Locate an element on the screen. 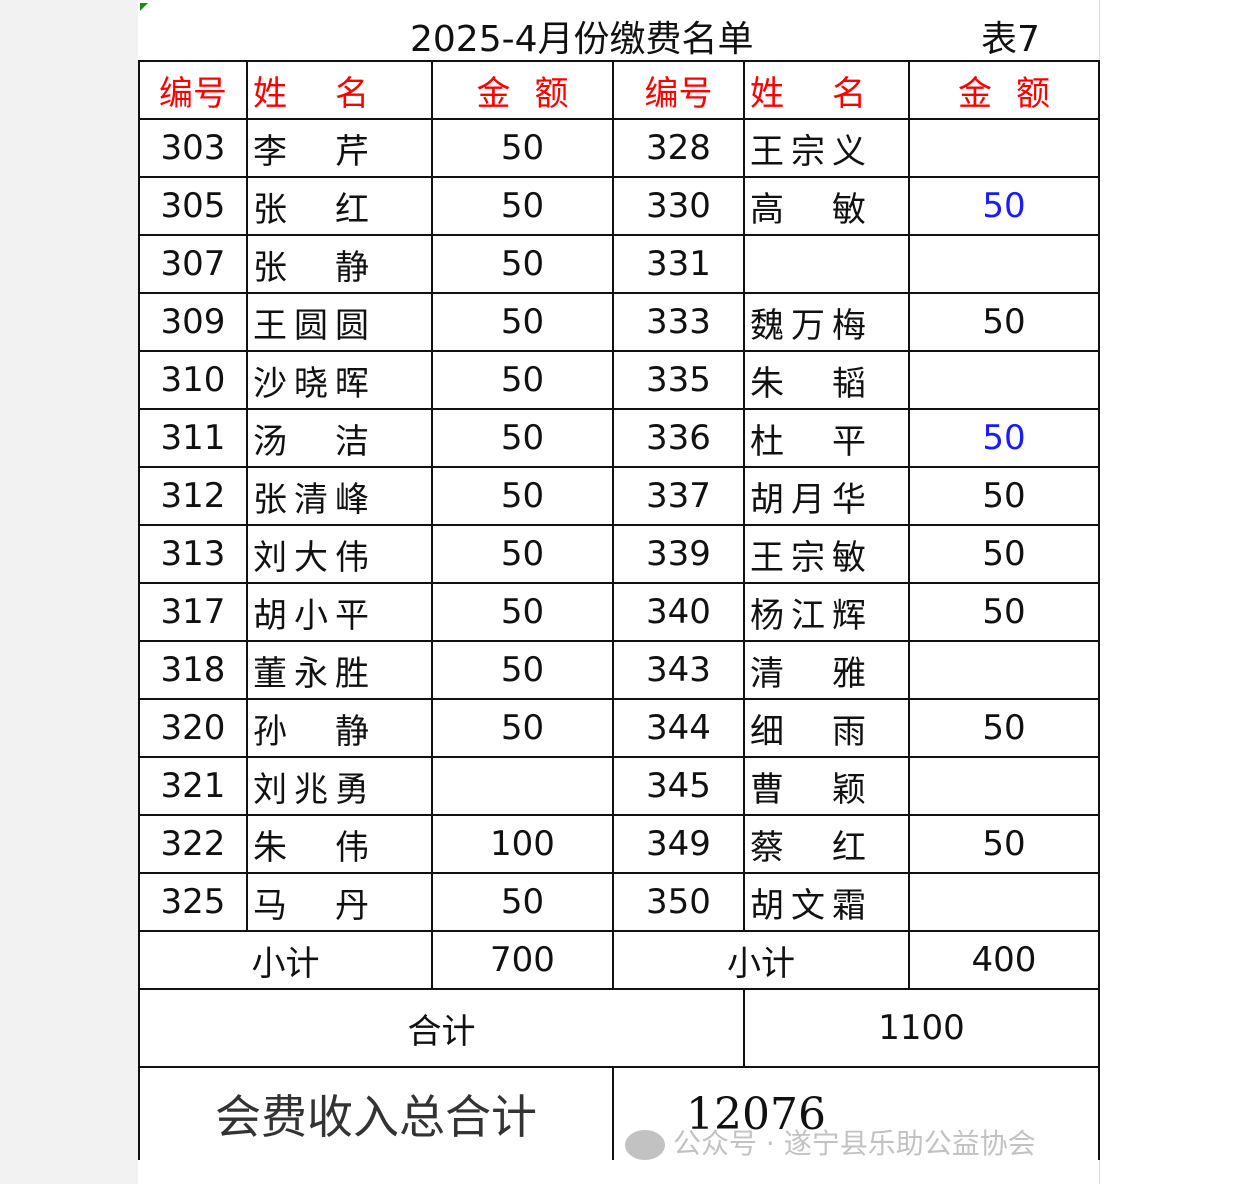 The width and height of the screenshot is (1238, 1184). right-subtotal: 400 is located at coordinates (1004, 960).